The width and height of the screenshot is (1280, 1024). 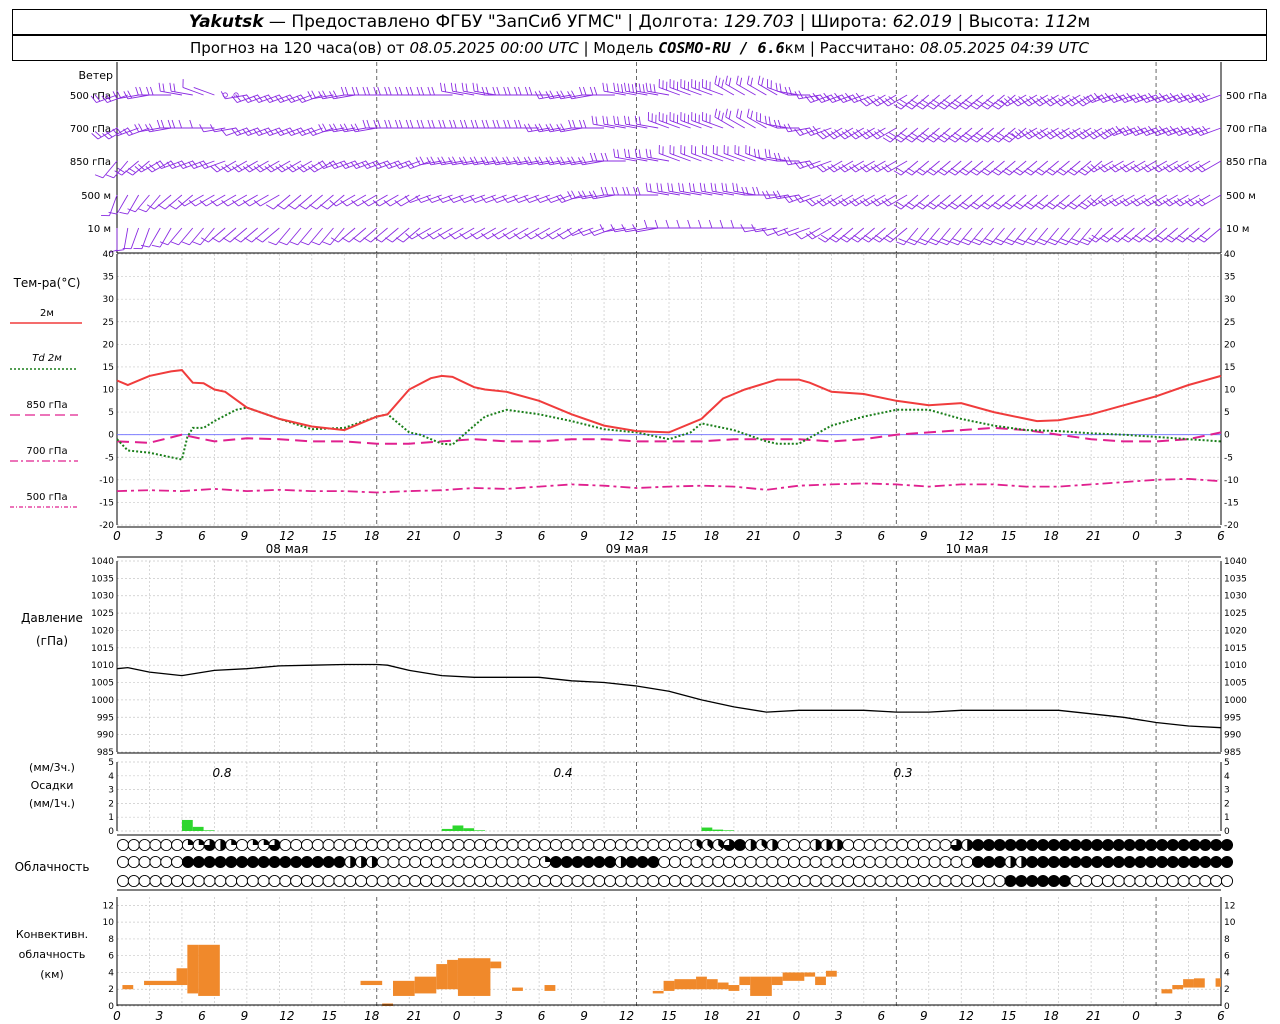 What do you see at coordinates (46, 497) in the screenshot?
I see `legend-t500-label: 500 гПа` at bounding box center [46, 497].